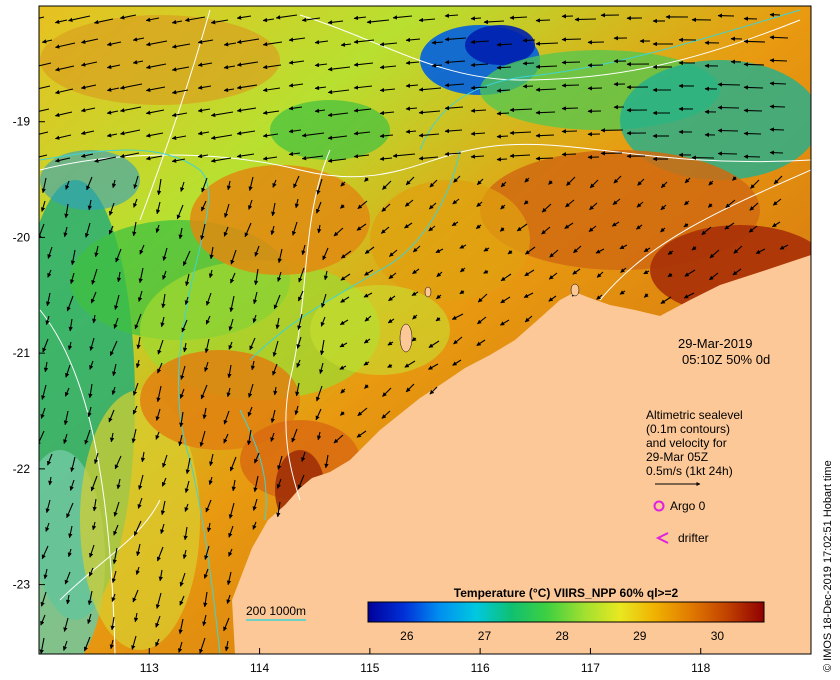 The image size is (840, 680). Describe the element at coordinates (22, 353) in the screenshot. I see `latitude-labels: -19 -20 -21 -22 -23` at that location.